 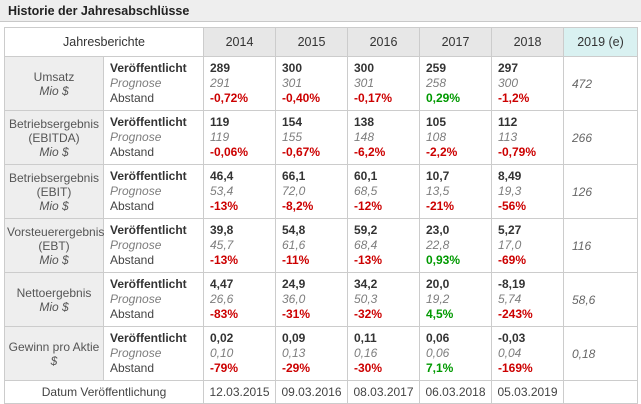 I want to click on value-cell: -0,03 0,04 -169%, so click(x=527, y=353).